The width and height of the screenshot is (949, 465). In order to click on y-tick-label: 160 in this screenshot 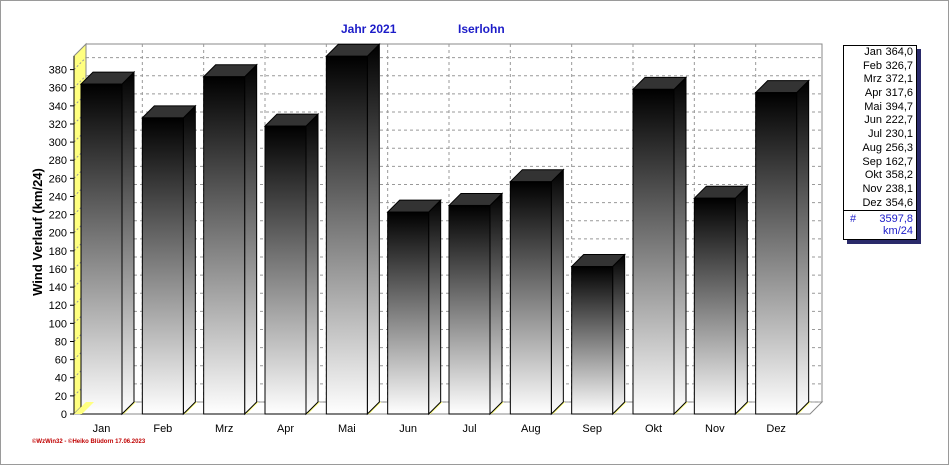, I will do `click(58, 270)`.